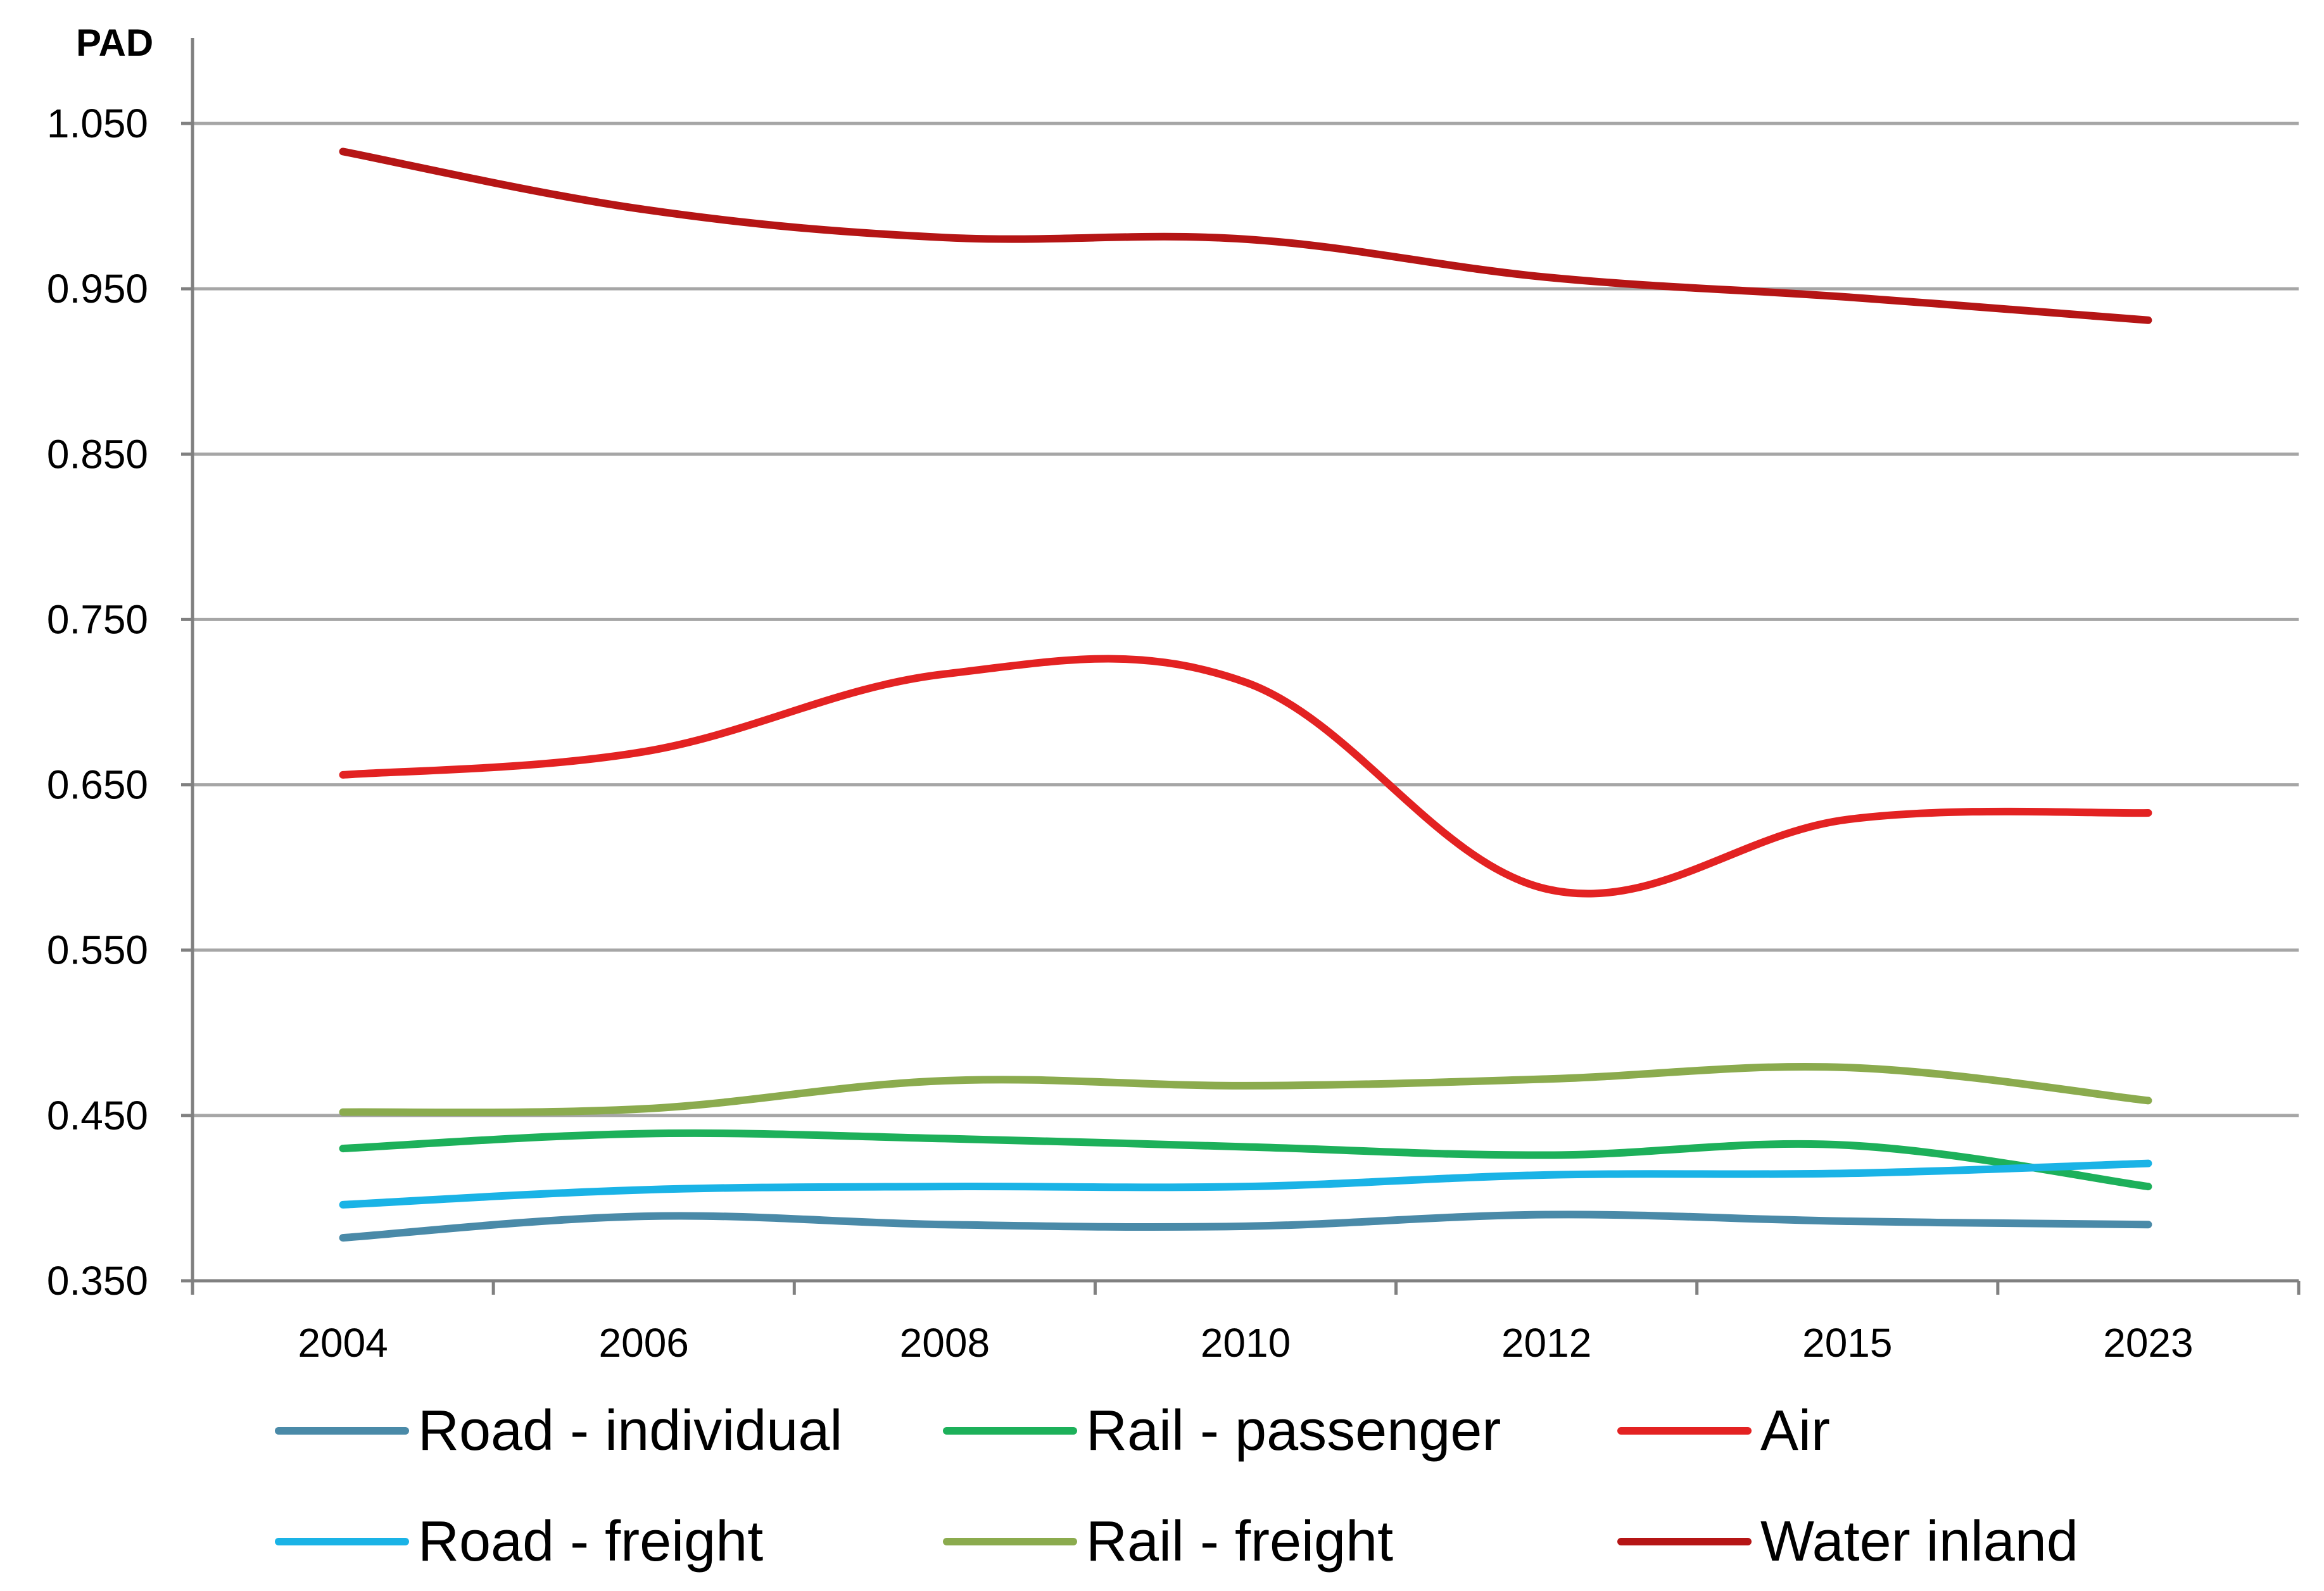 This screenshot has height=1591, width=2324. Describe the element at coordinates (1245, 236) in the screenshot. I see `series-line-water-inland` at that location.